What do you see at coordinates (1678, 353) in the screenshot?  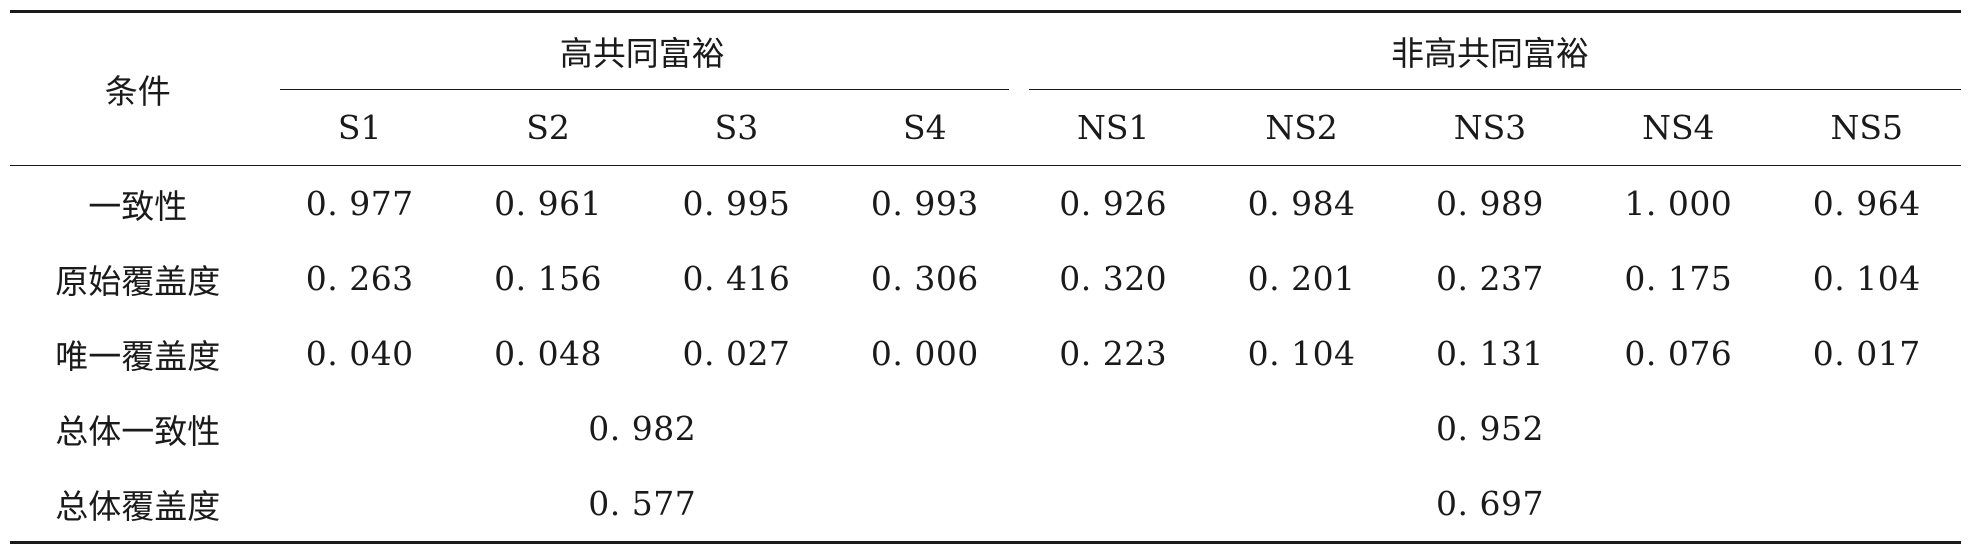 I see `table-cell: 0. 076` at bounding box center [1678, 353].